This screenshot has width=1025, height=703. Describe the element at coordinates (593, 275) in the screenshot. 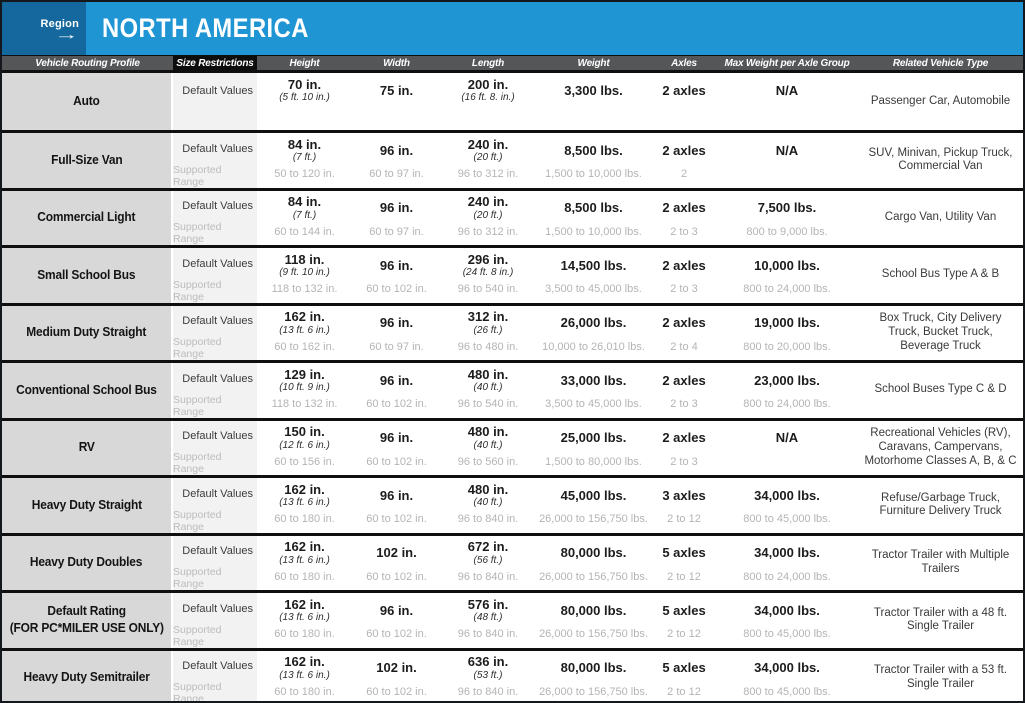

I see `weight-cell: 14,500 lbs. 3,500 to 45,000 lbs.` at that location.